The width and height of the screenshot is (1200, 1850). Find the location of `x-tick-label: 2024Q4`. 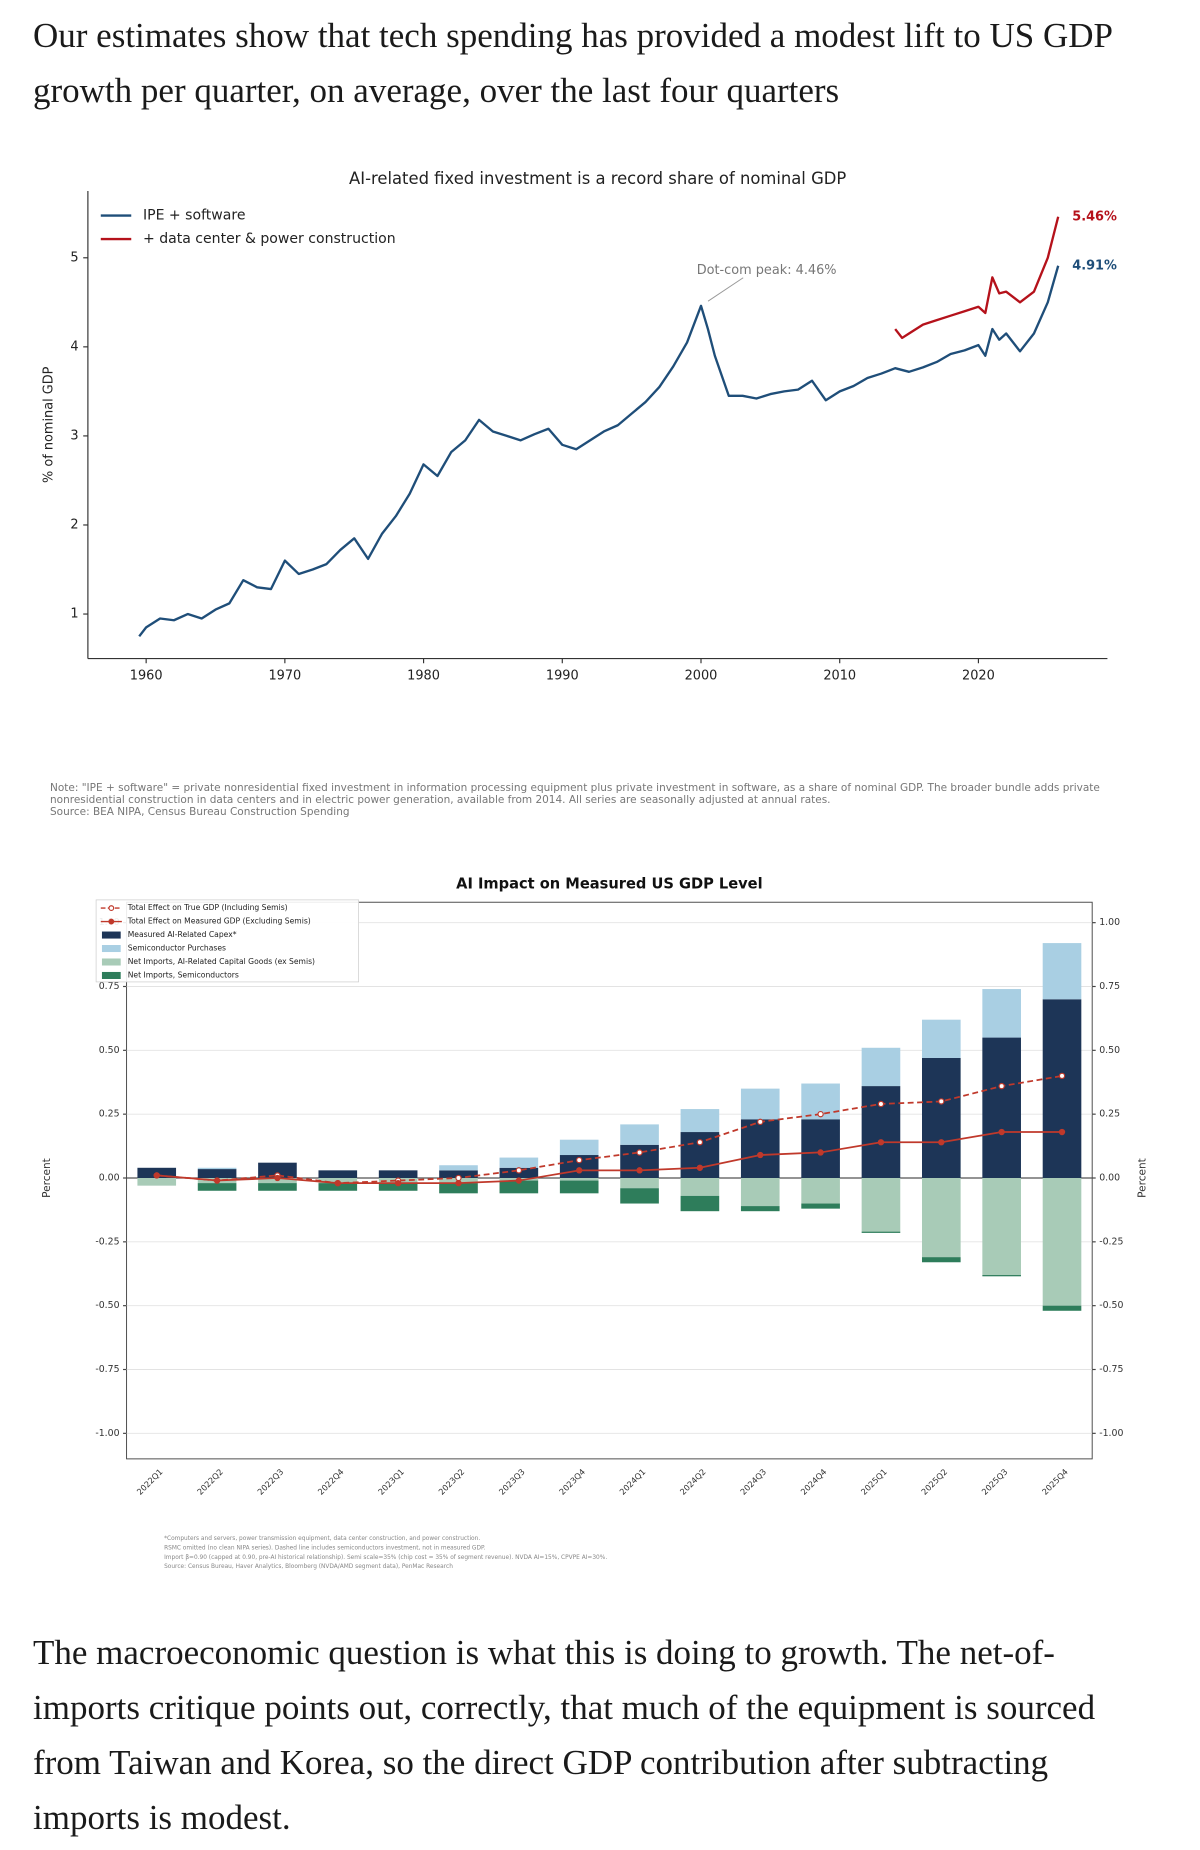

x-tick-label: 2024Q4 is located at coordinates (813, 1482).